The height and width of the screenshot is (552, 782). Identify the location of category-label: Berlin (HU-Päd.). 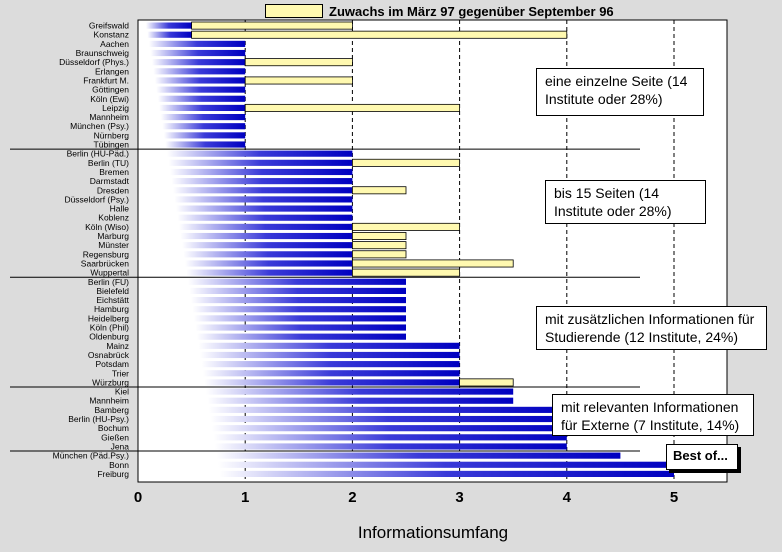
(98, 154).